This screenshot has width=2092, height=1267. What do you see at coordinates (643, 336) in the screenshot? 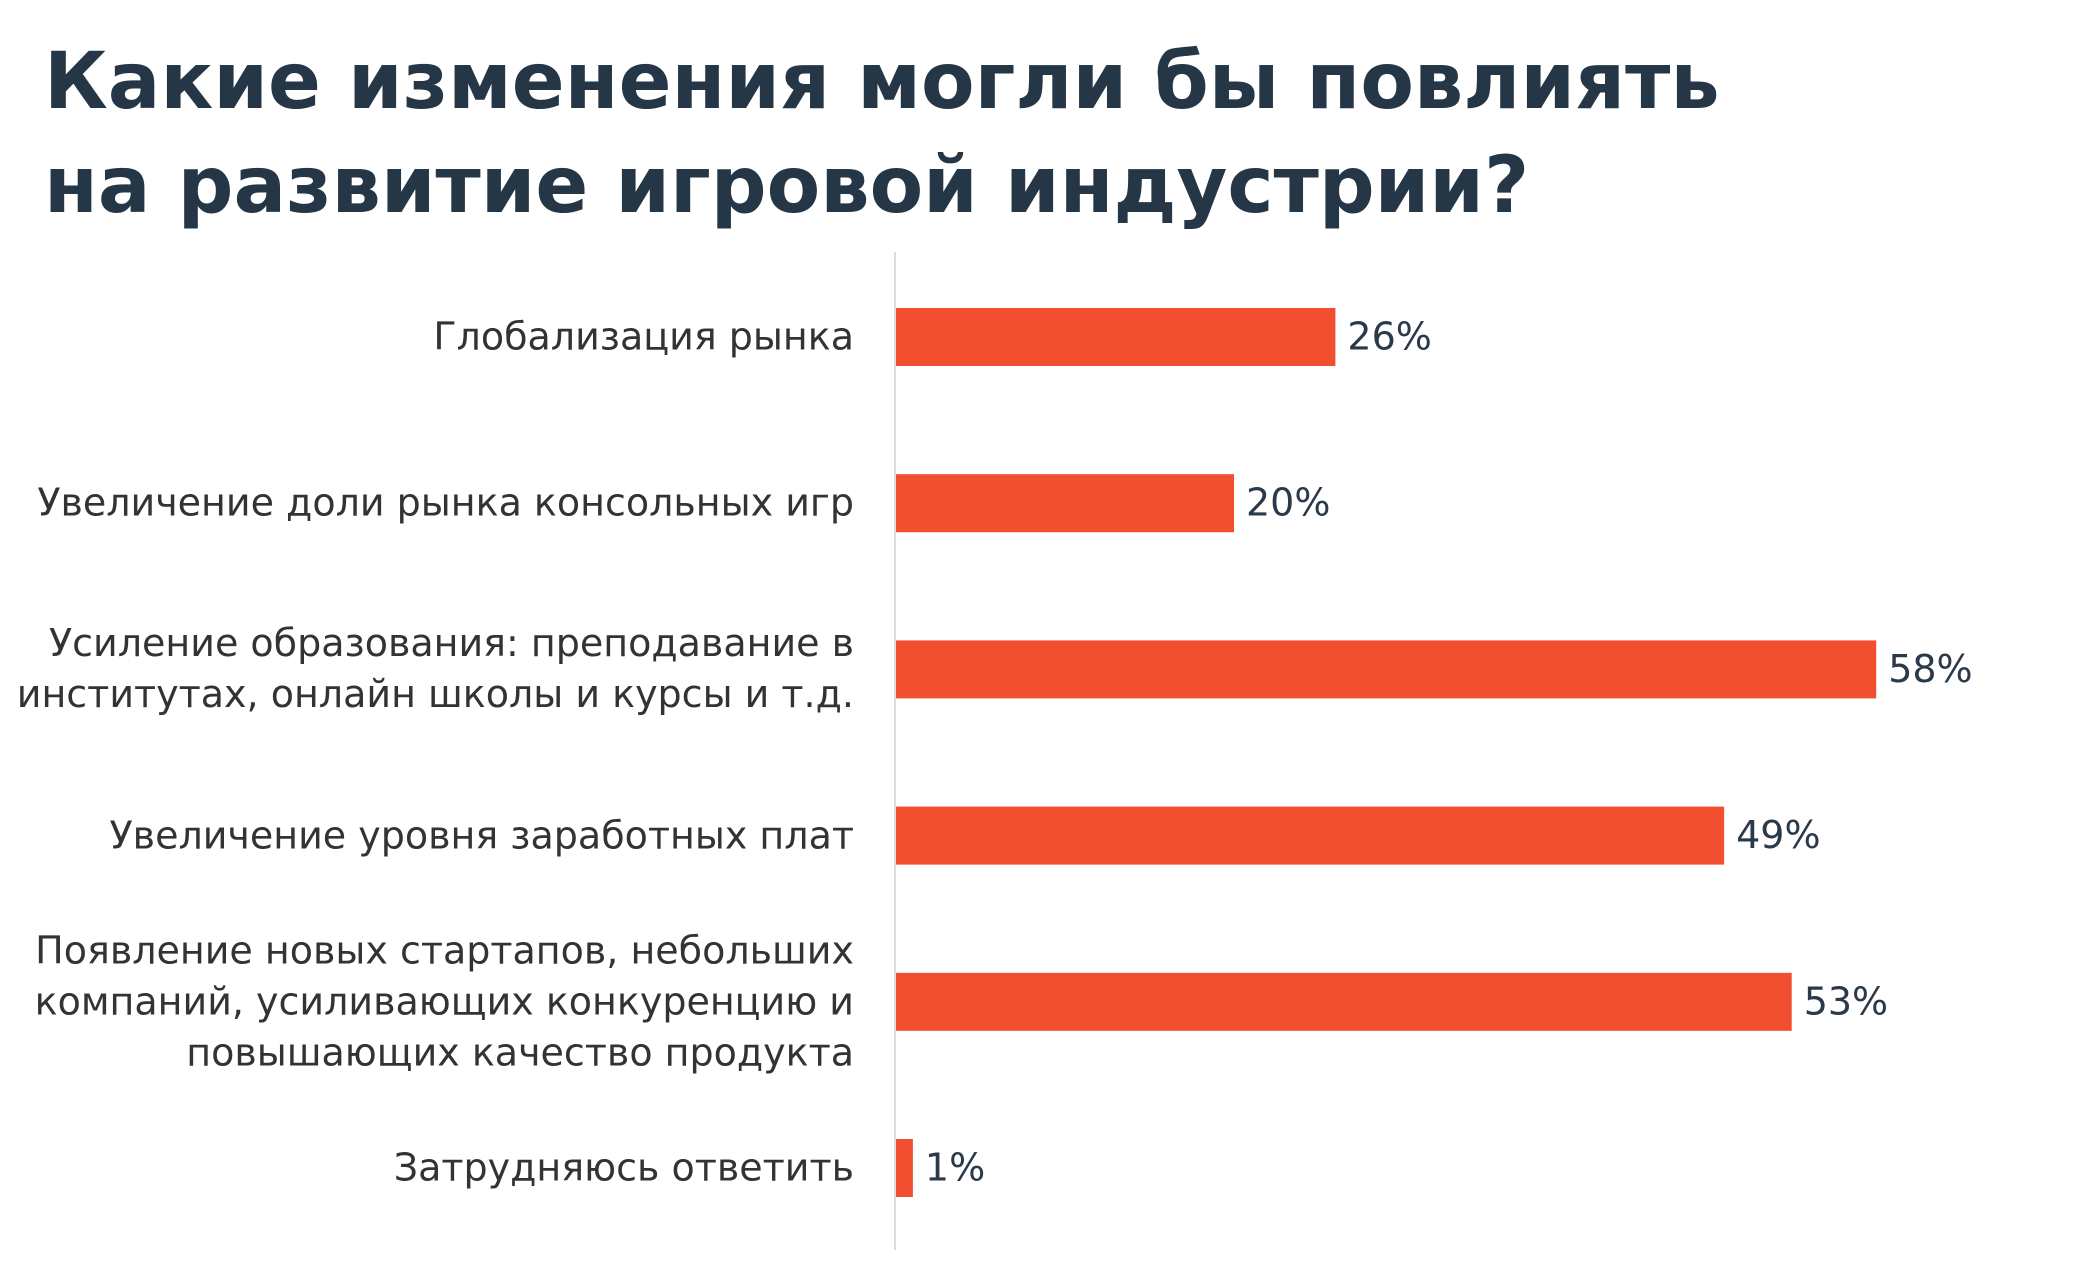
I see `category-label: Глобализация рынка` at bounding box center [643, 336].